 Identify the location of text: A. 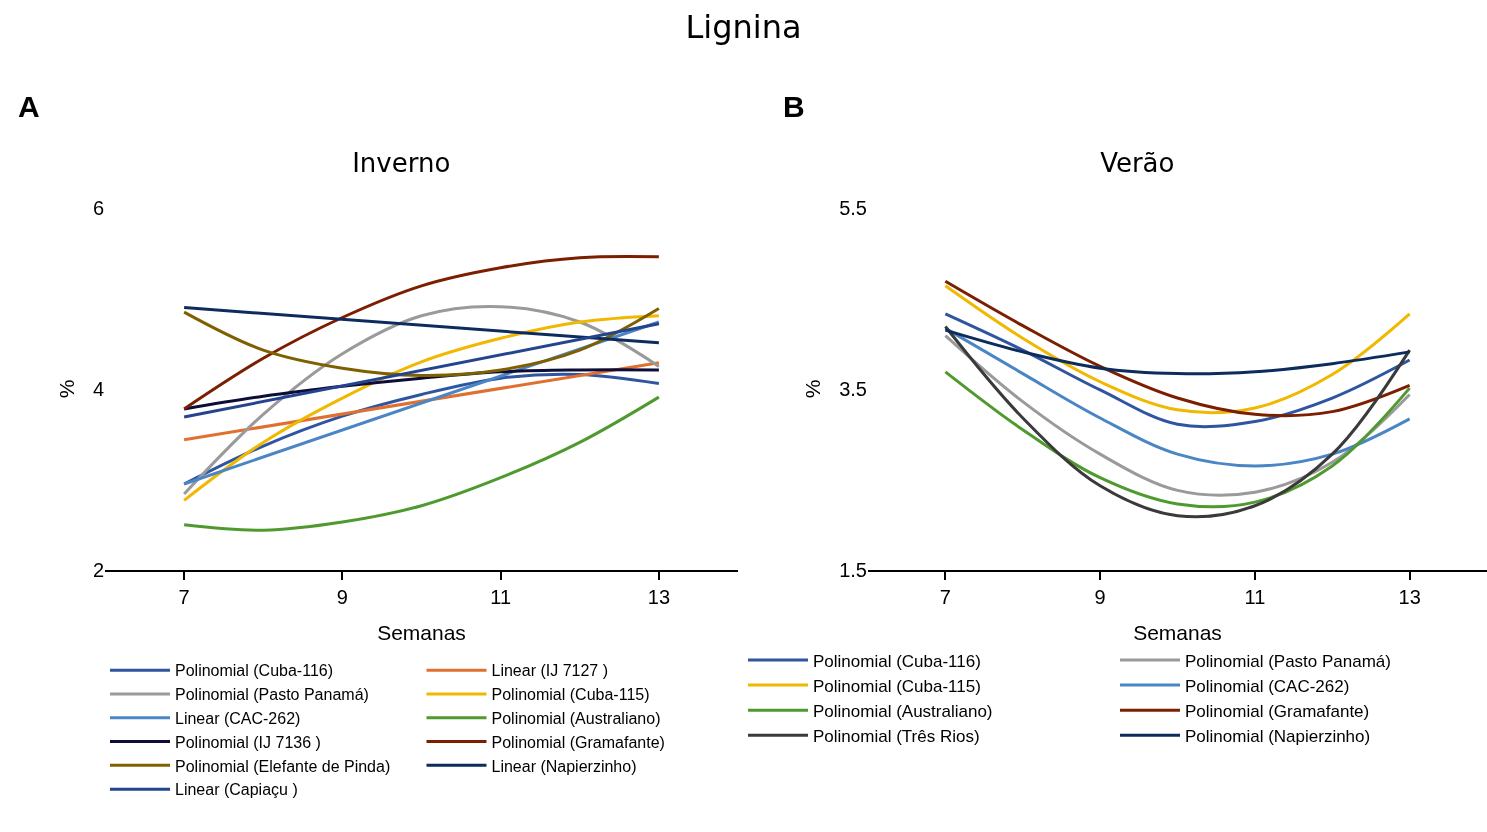
(29, 106).